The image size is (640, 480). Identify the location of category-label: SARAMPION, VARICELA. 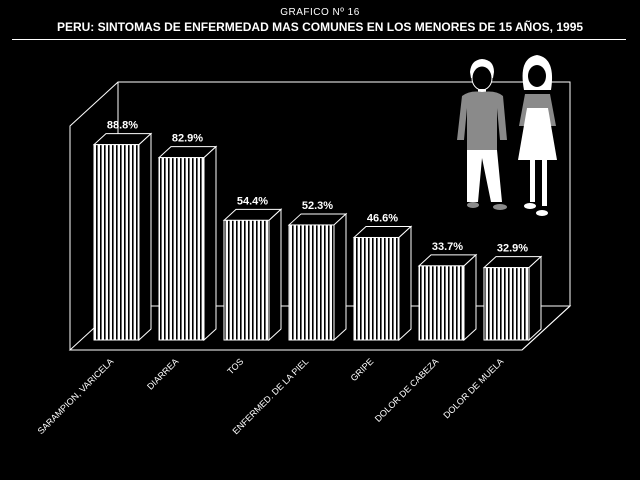
(76, 396).